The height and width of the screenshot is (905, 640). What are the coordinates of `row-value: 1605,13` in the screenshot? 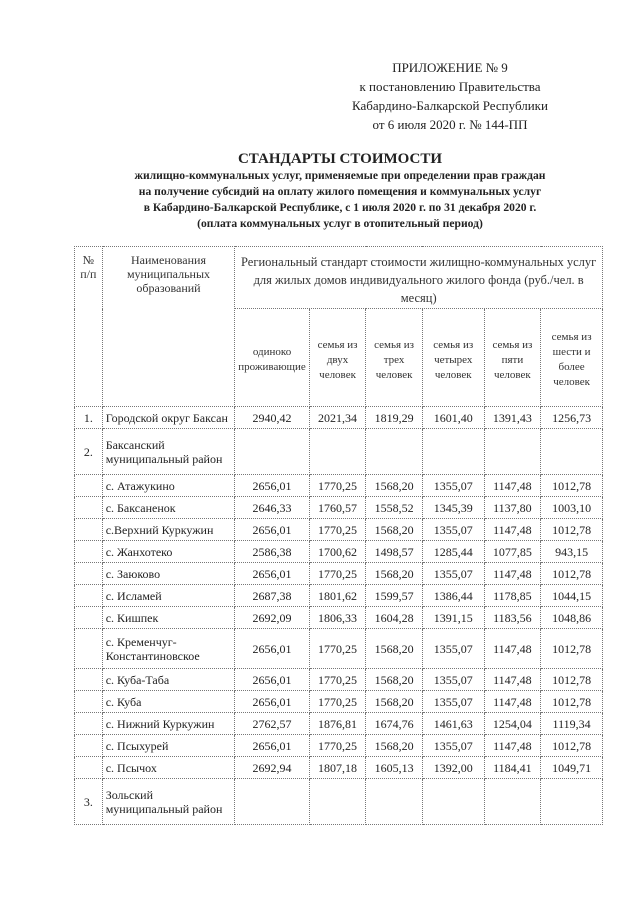 It's located at (394, 767).